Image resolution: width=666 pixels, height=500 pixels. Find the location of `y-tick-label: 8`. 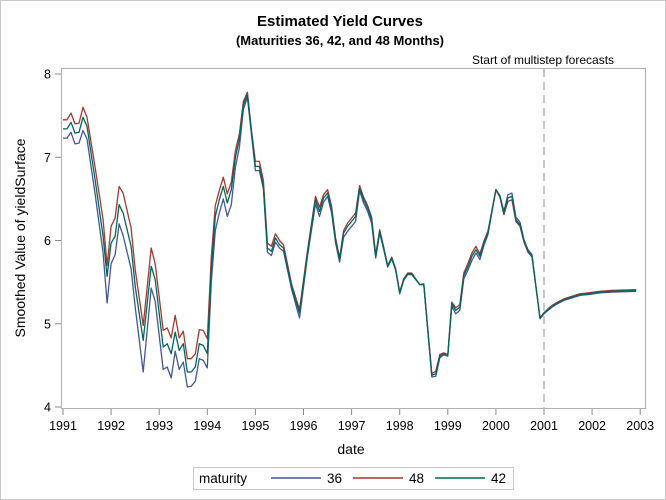

y-tick-label: 8 is located at coordinates (47, 75).